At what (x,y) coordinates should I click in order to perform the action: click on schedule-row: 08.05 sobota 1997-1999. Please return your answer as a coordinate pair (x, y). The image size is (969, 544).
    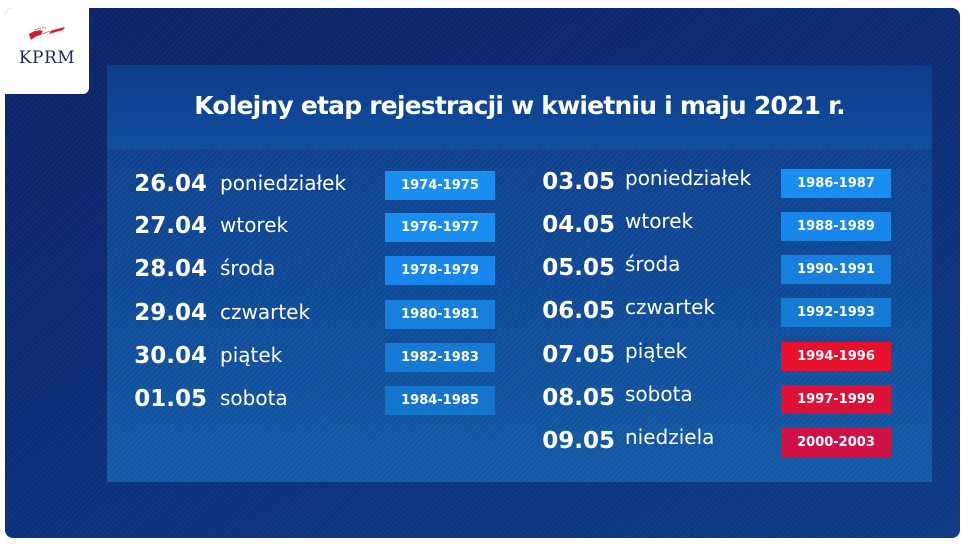
    Looking at the image, I should click on (725, 398).